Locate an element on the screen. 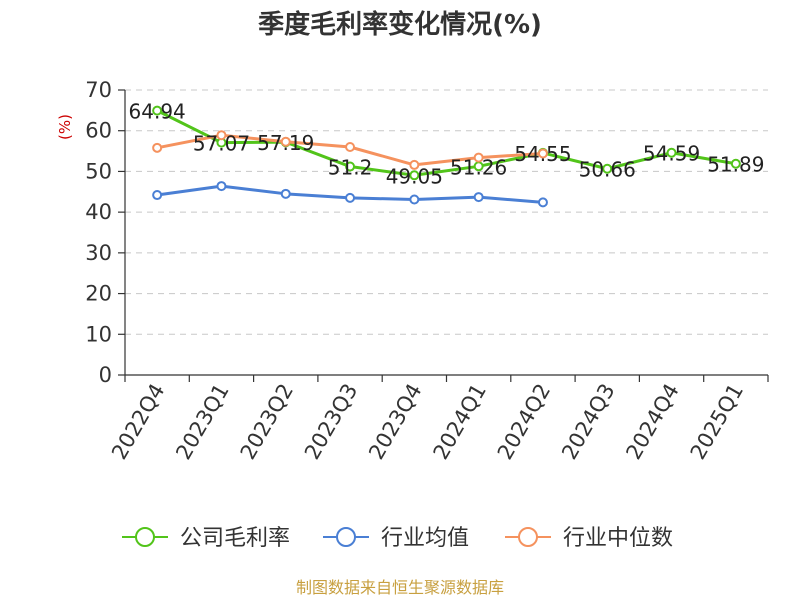 The height and width of the screenshot is (600, 800). legend-label: 行业均值 is located at coordinates (425, 538).